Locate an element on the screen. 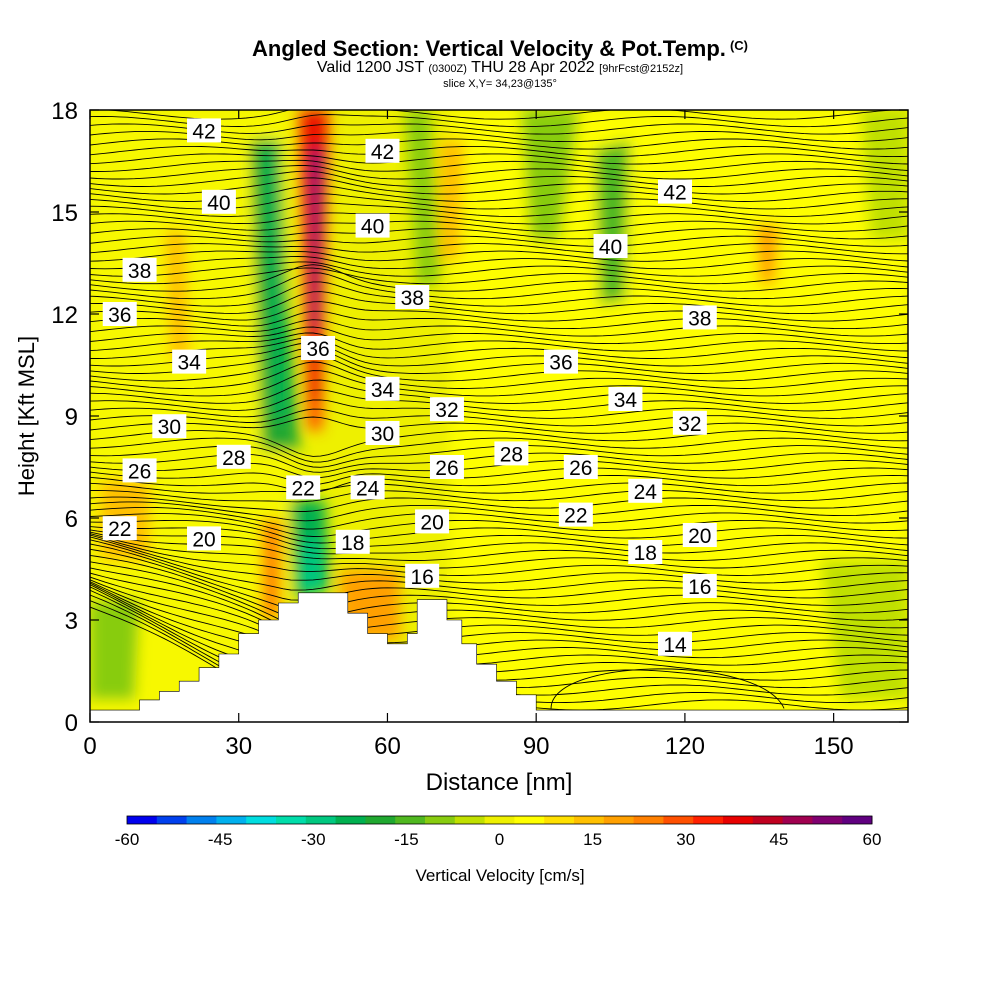  colorbar-frame is located at coordinates (499, 820).